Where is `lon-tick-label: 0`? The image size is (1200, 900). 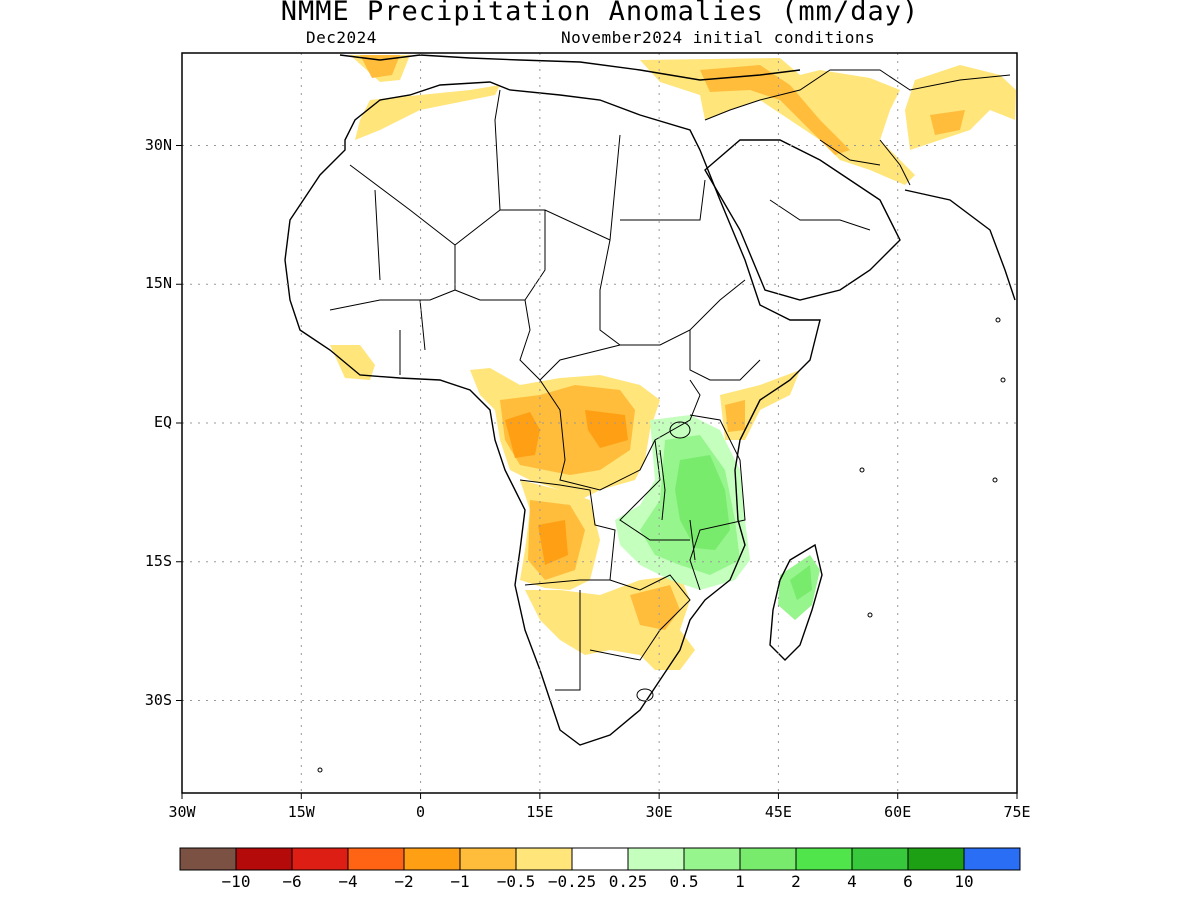 lon-tick-label: 0 is located at coordinates (421, 812).